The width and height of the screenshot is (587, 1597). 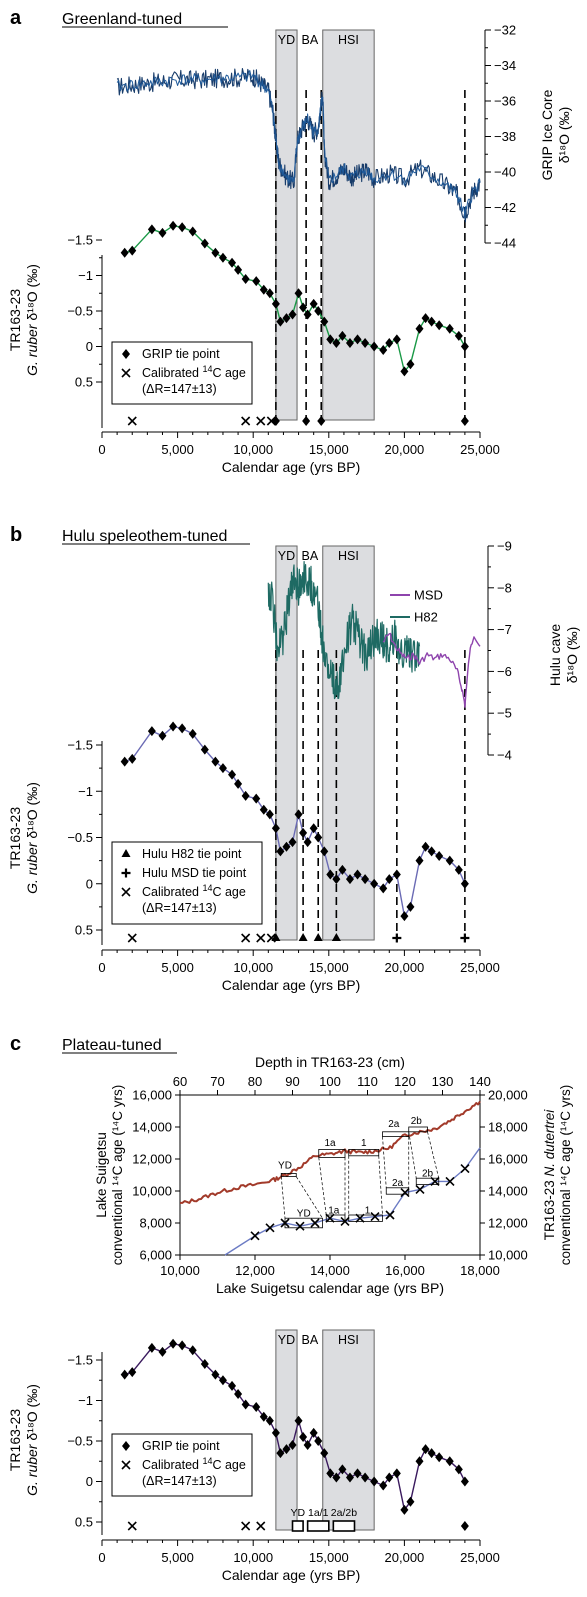 I want to click on panel-b-left-tick-label: 0, so click(x=89, y=883).